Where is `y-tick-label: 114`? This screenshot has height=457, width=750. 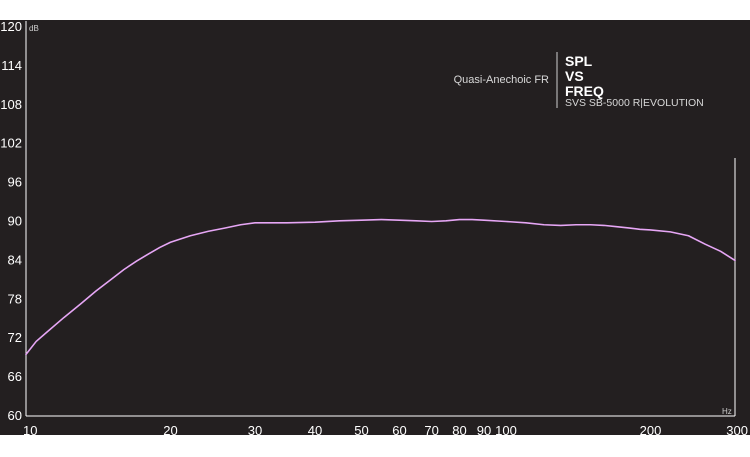 y-tick-label: 114 is located at coordinates (11, 65).